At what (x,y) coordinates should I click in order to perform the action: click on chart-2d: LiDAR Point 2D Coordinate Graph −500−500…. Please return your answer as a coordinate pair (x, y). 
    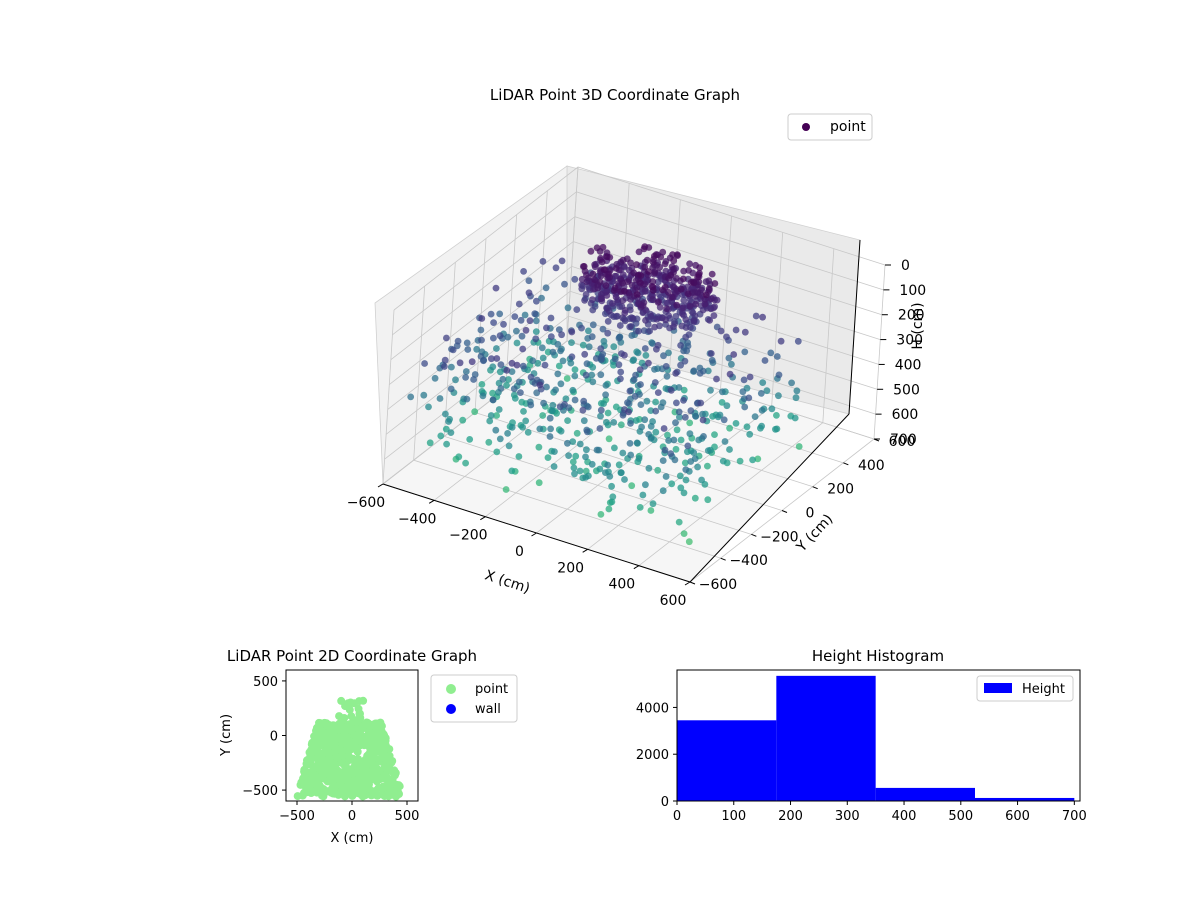
    Looking at the image, I should click on (368, 746).